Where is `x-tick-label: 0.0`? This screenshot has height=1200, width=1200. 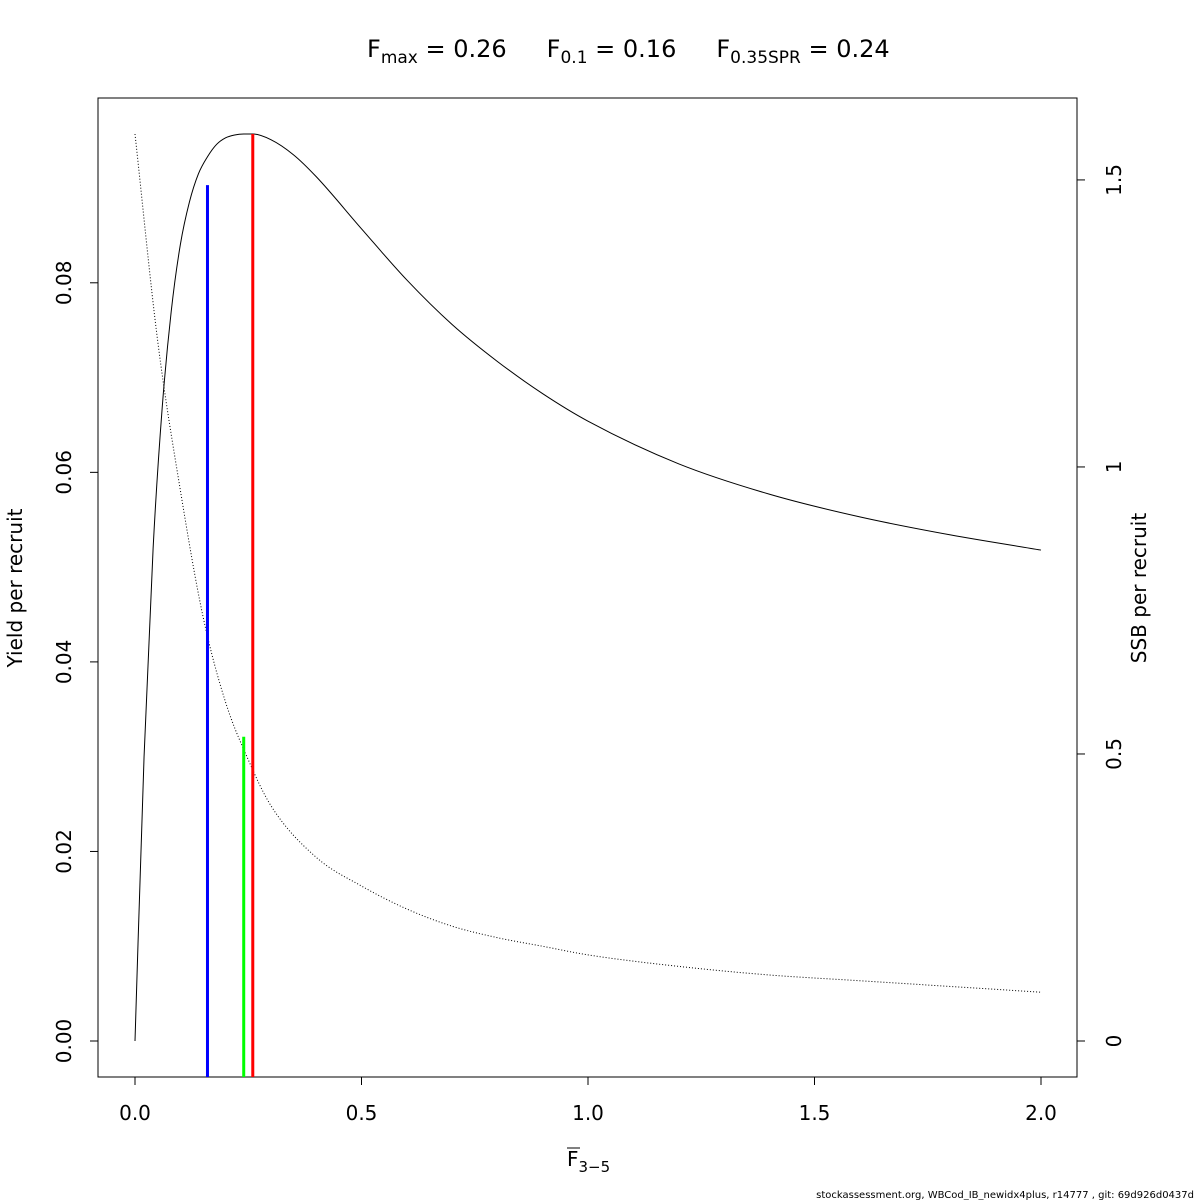 x-tick-label: 0.0 is located at coordinates (135, 1113).